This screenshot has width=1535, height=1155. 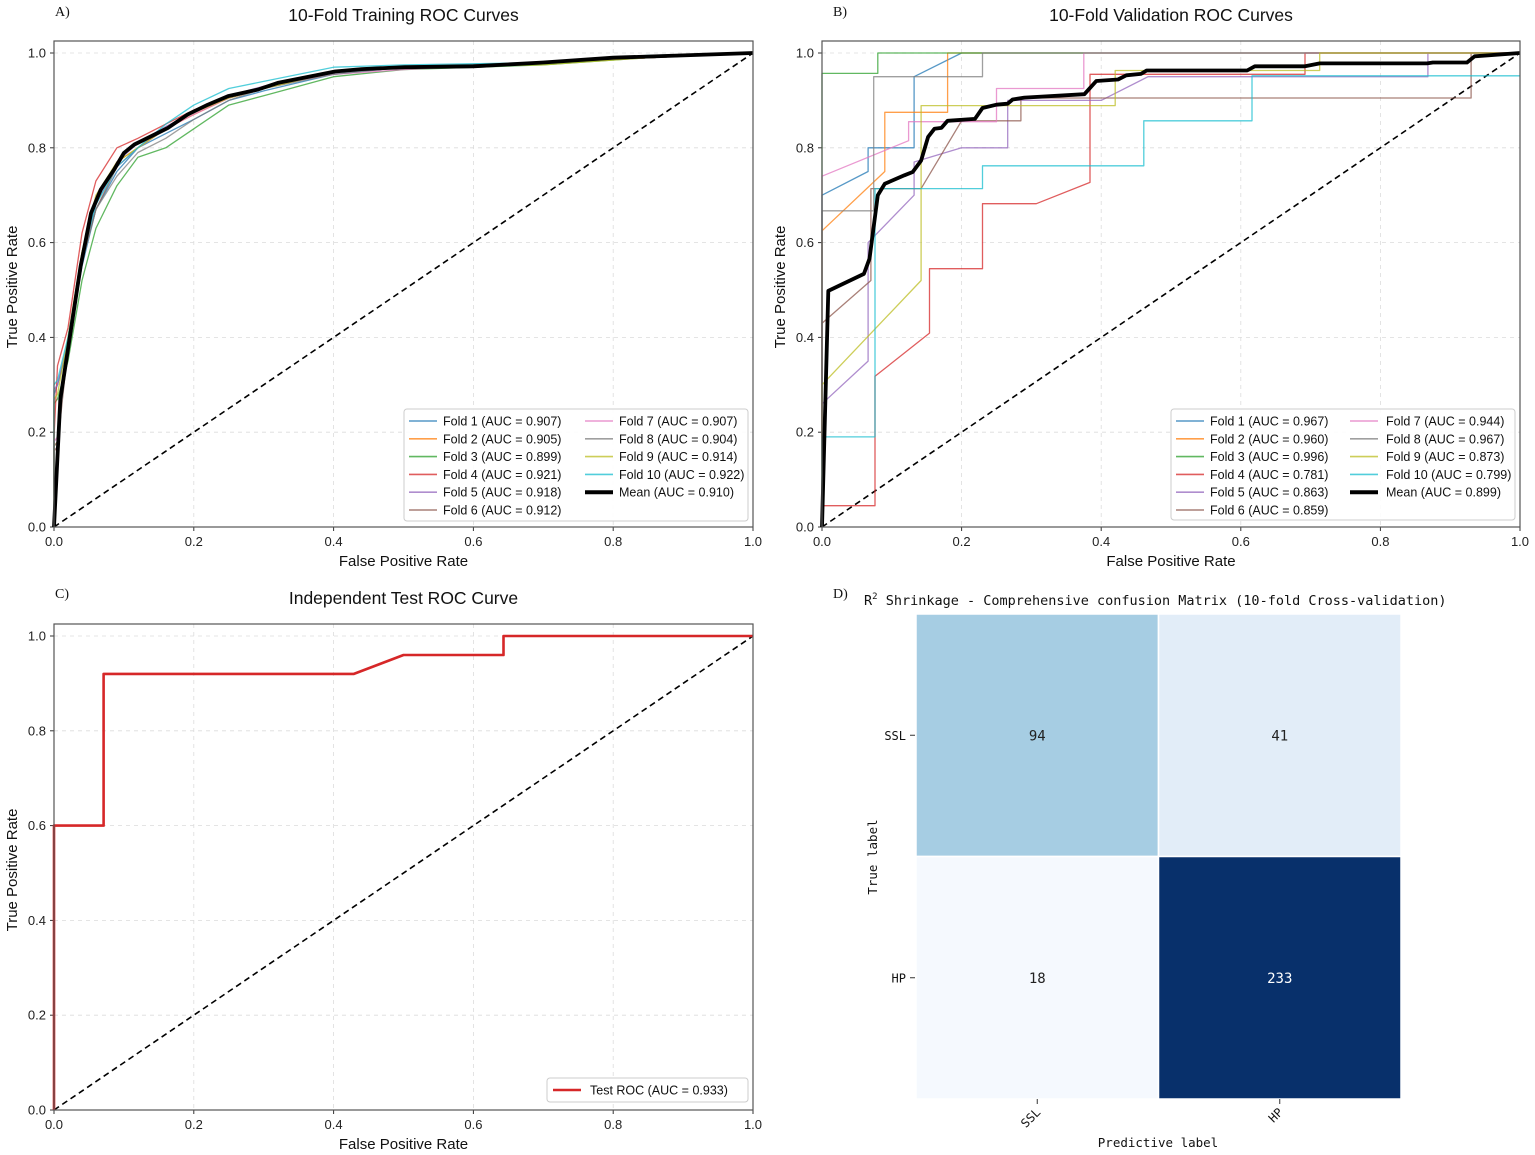 I want to click on chart-title: 10-Fold Validation ROC Curves, so click(x=1171, y=15).